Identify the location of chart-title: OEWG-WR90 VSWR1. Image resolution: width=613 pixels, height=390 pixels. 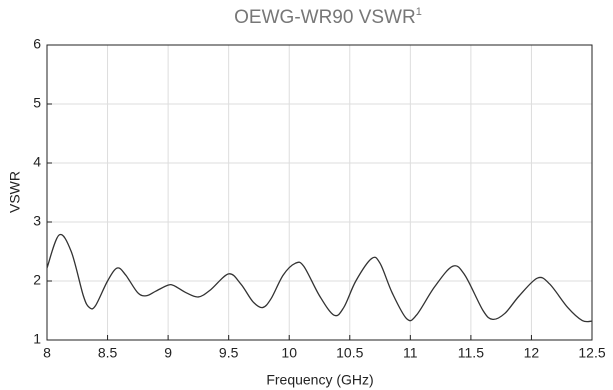
(328, 17).